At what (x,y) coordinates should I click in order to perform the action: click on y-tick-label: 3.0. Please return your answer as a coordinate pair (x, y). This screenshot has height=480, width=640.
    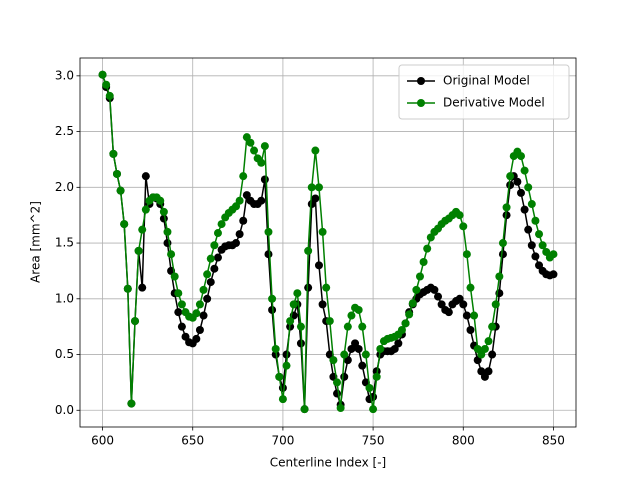
    Looking at the image, I should click on (64, 75).